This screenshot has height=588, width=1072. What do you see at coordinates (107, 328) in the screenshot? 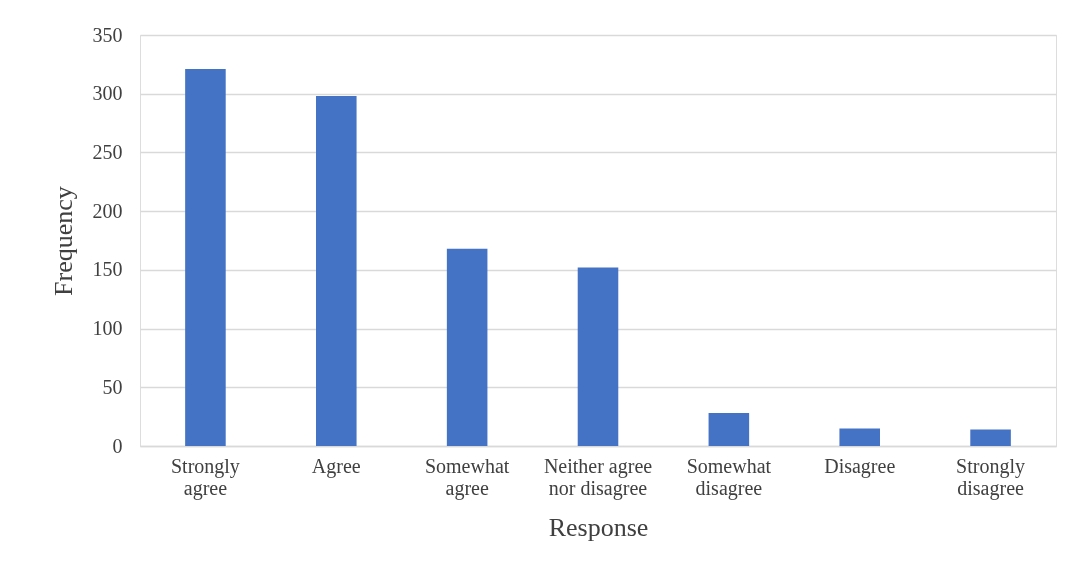
I see `y-tick-label: 100` at bounding box center [107, 328].